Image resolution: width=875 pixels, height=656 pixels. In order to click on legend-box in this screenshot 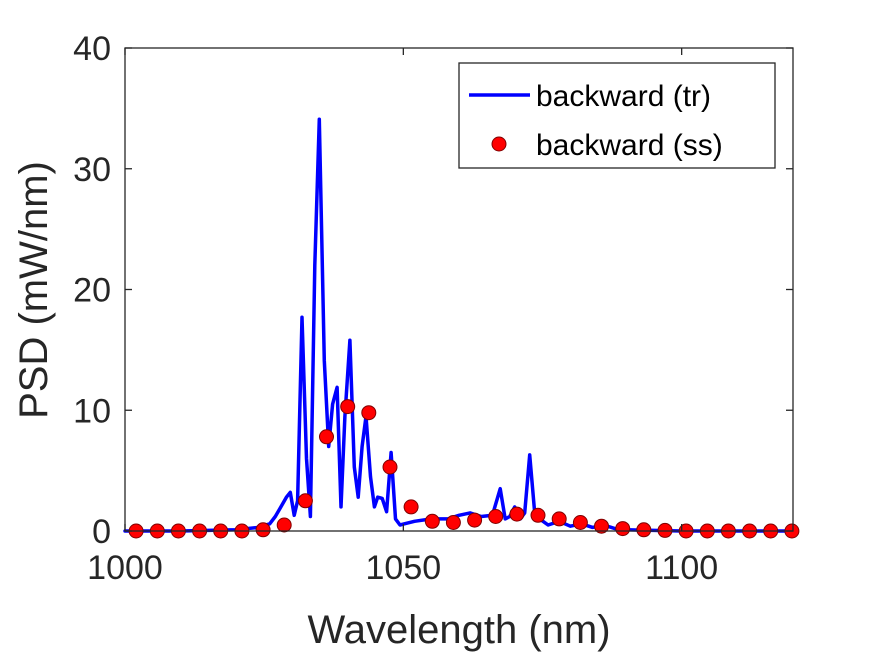, I will do `click(617, 115)`.